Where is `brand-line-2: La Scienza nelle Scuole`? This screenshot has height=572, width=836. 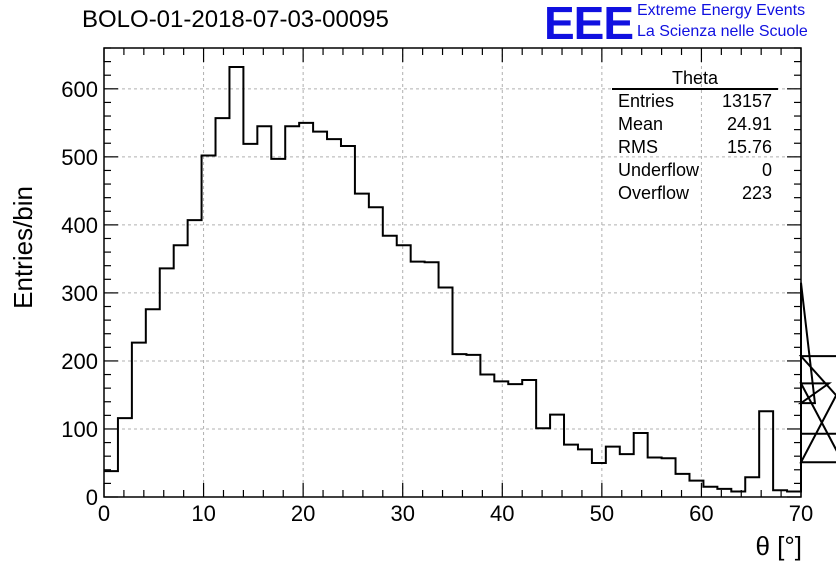 brand-line-2: La Scienza nelle Scuole is located at coordinates (722, 31).